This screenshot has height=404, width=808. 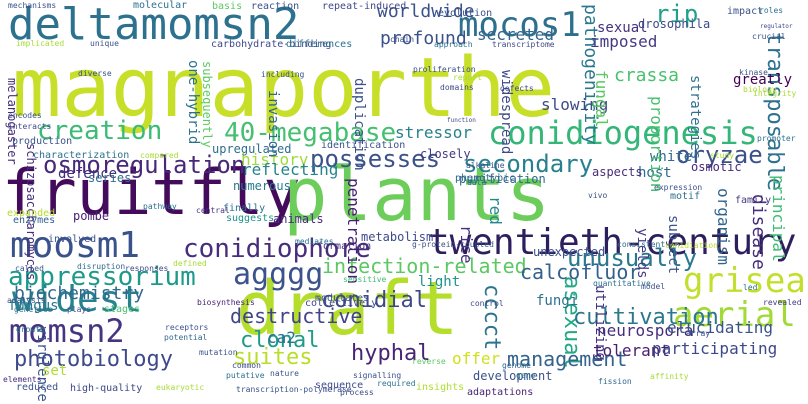 What do you see at coordinates (750, 287) in the screenshot?
I see `word-led: led` at bounding box center [750, 287].